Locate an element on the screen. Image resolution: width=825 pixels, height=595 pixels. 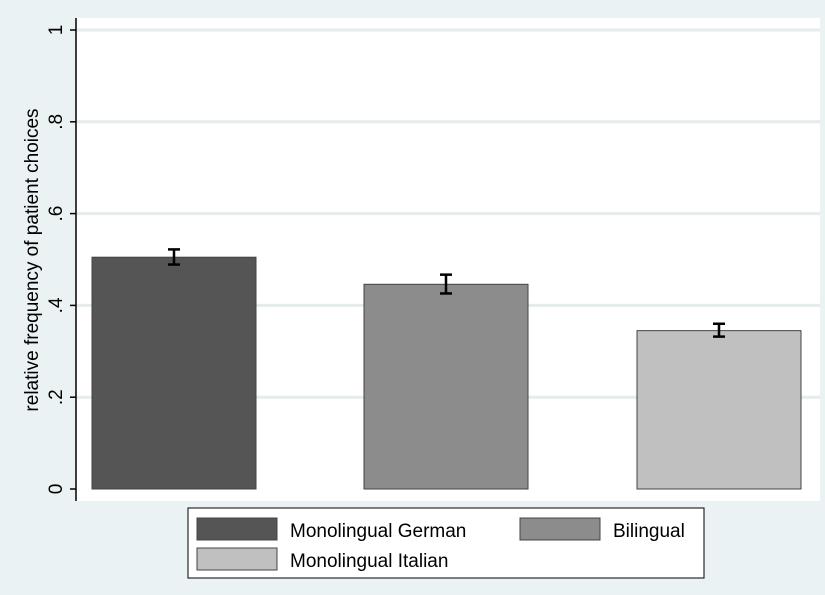
error-bars is located at coordinates (446, 293).